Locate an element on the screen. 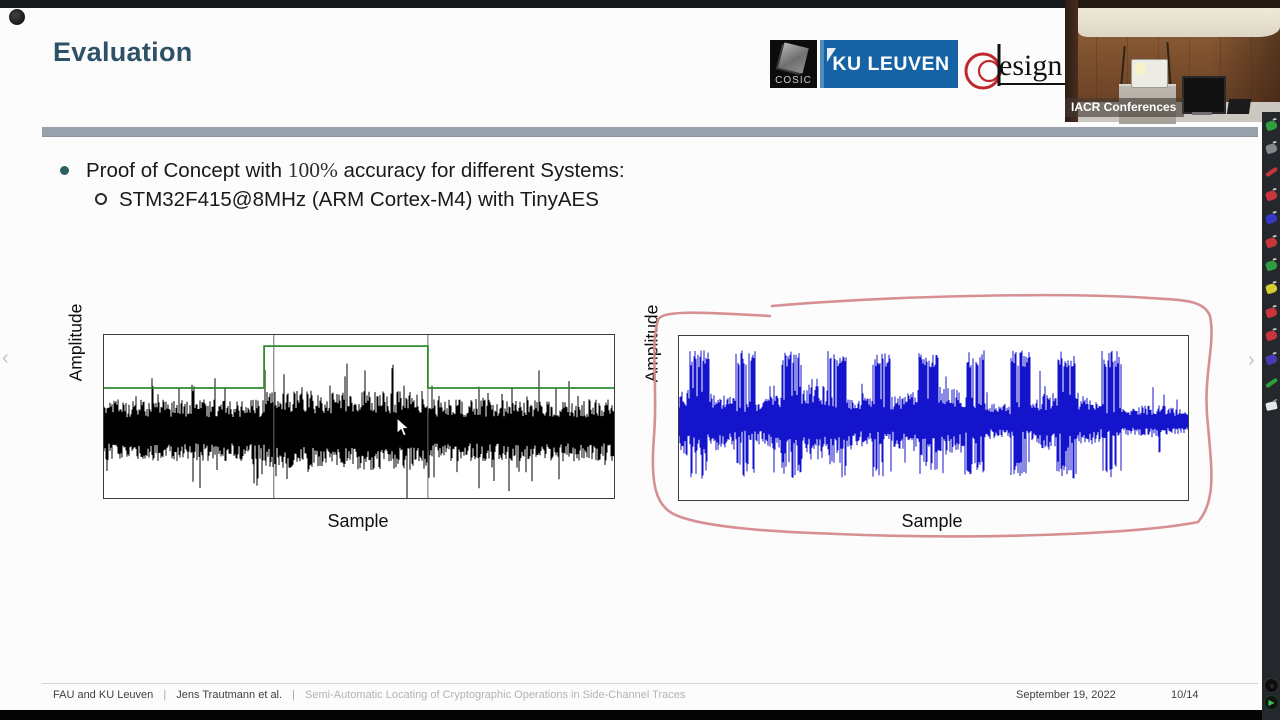  letterbox-bottom is located at coordinates (640, 715).